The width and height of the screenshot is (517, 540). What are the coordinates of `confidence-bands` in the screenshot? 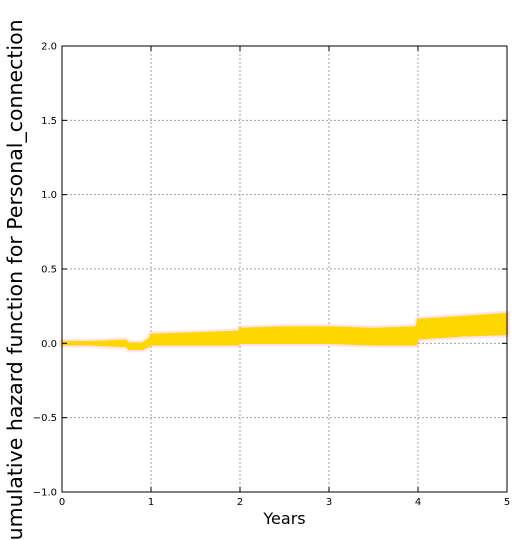 It's located at (284, 331).